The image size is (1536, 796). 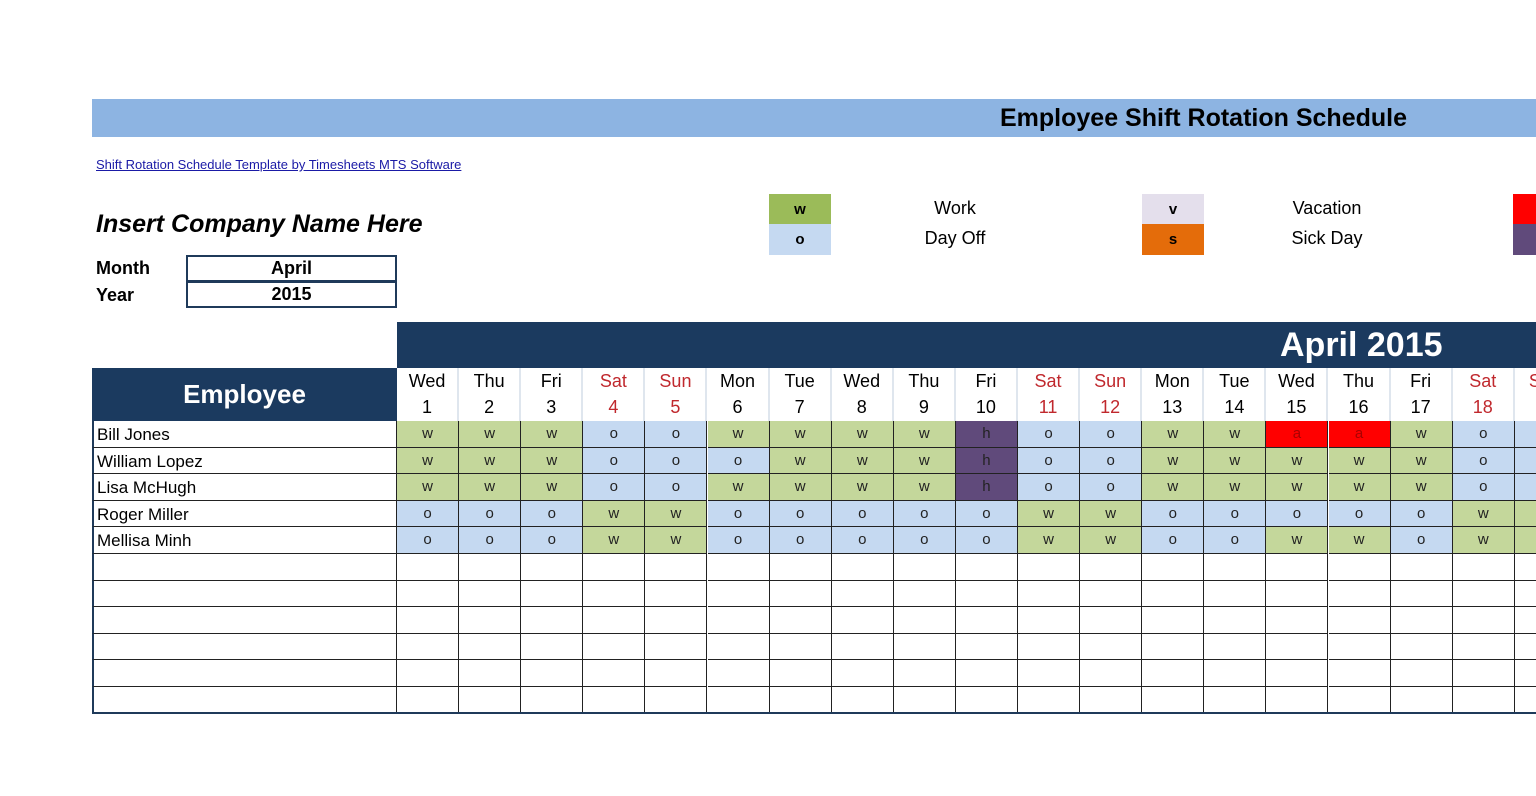 What do you see at coordinates (259, 224) in the screenshot?
I see `company-name: Insert Company Name Here` at bounding box center [259, 224].